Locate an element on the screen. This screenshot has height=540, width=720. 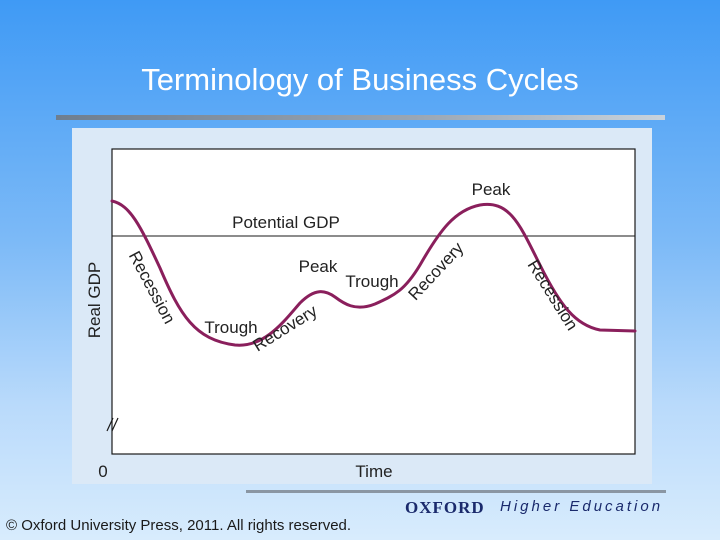
x-axis-label: Time is located at coordinates (373, 471).